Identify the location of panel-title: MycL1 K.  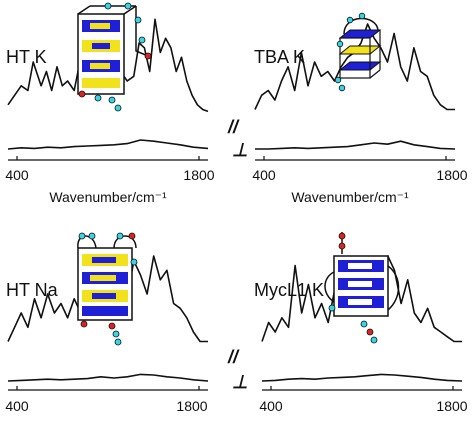
(289, 290).